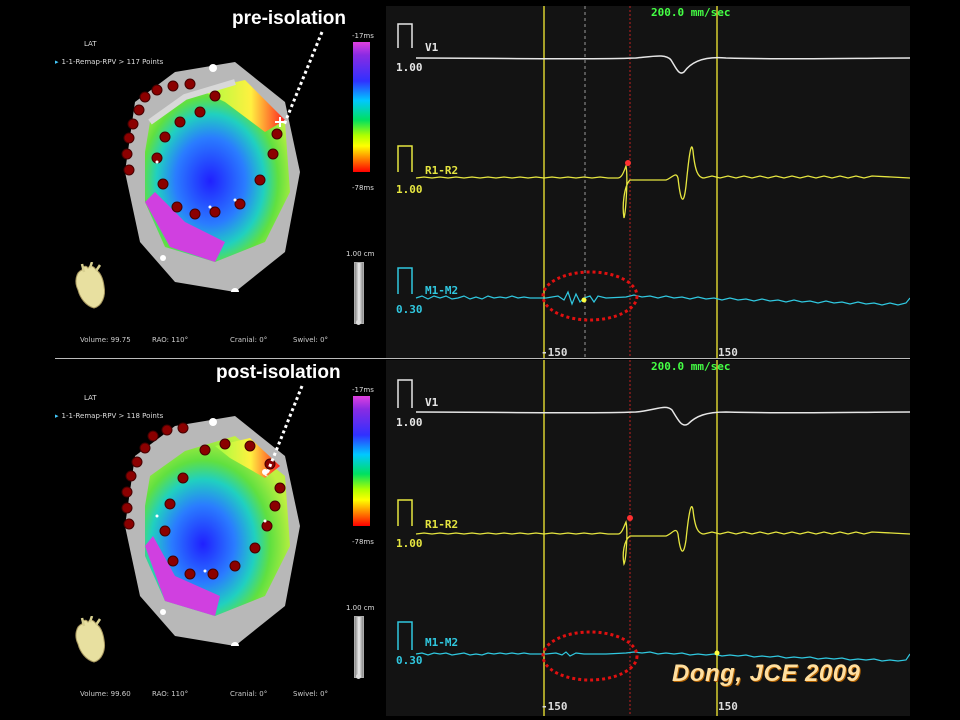 The width and height of the screenshot is (960, 720). What do you see at coordinates (105, 694) in the screenshot?
I see `volume-readout: Volume: 99.60` at bounding box center [105, 694].